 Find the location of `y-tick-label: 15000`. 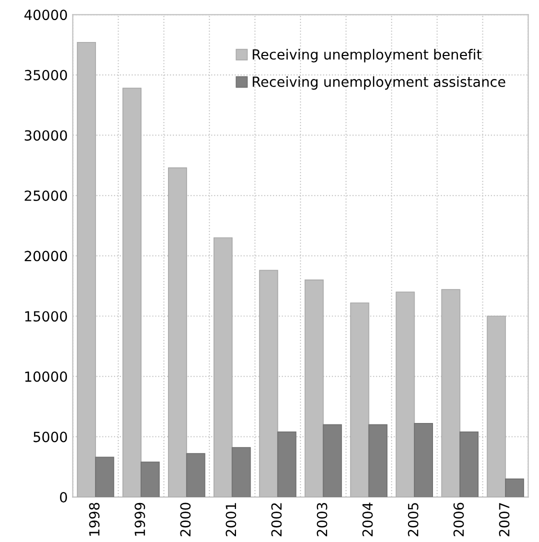

y-tick-label: 15000 is located at coordinates (46, 316).